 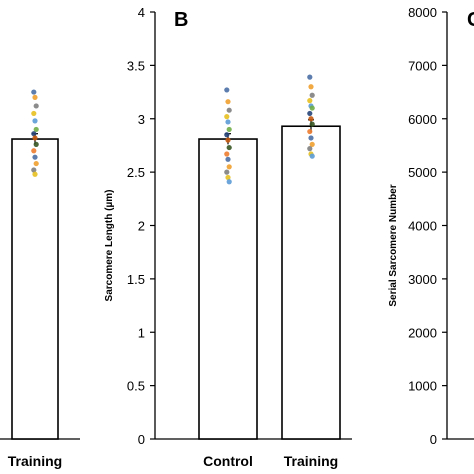 I want to click on y-axis-title: Serial Sarcomere Number, so click(x=393, y=245).